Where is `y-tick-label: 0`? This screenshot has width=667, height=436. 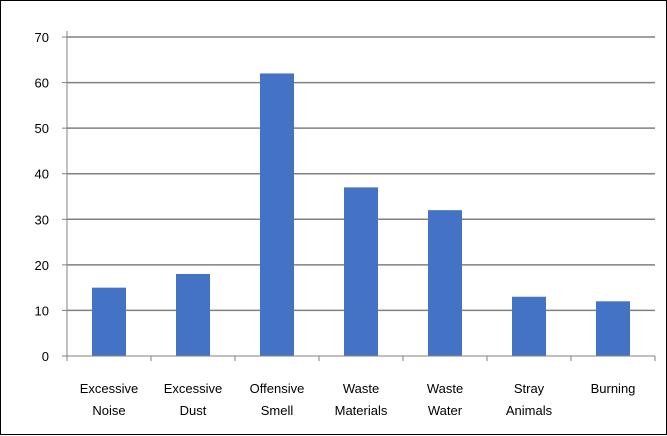 y-tick-label: 0 is located at coordinates (45, 356).